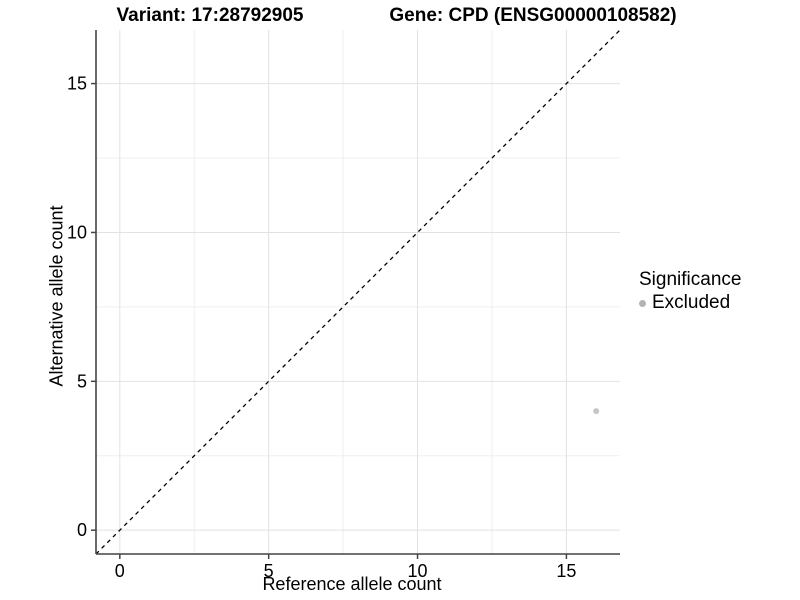 This screenshot has width=800, height=600. Describe the element at coordinates (82, 381) in the screenshot. I see `y-tick-label: 5` at that location.